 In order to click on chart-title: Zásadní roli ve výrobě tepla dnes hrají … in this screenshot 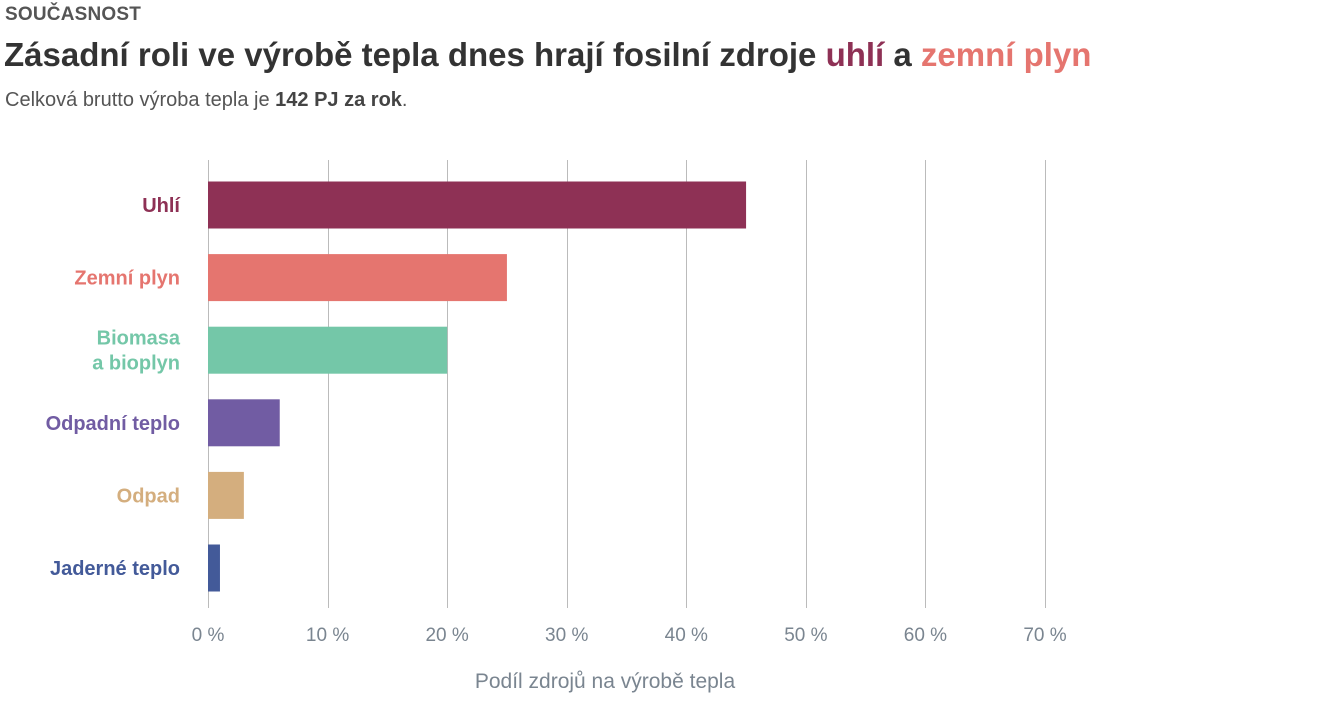, I will do `click(547, 55)`.